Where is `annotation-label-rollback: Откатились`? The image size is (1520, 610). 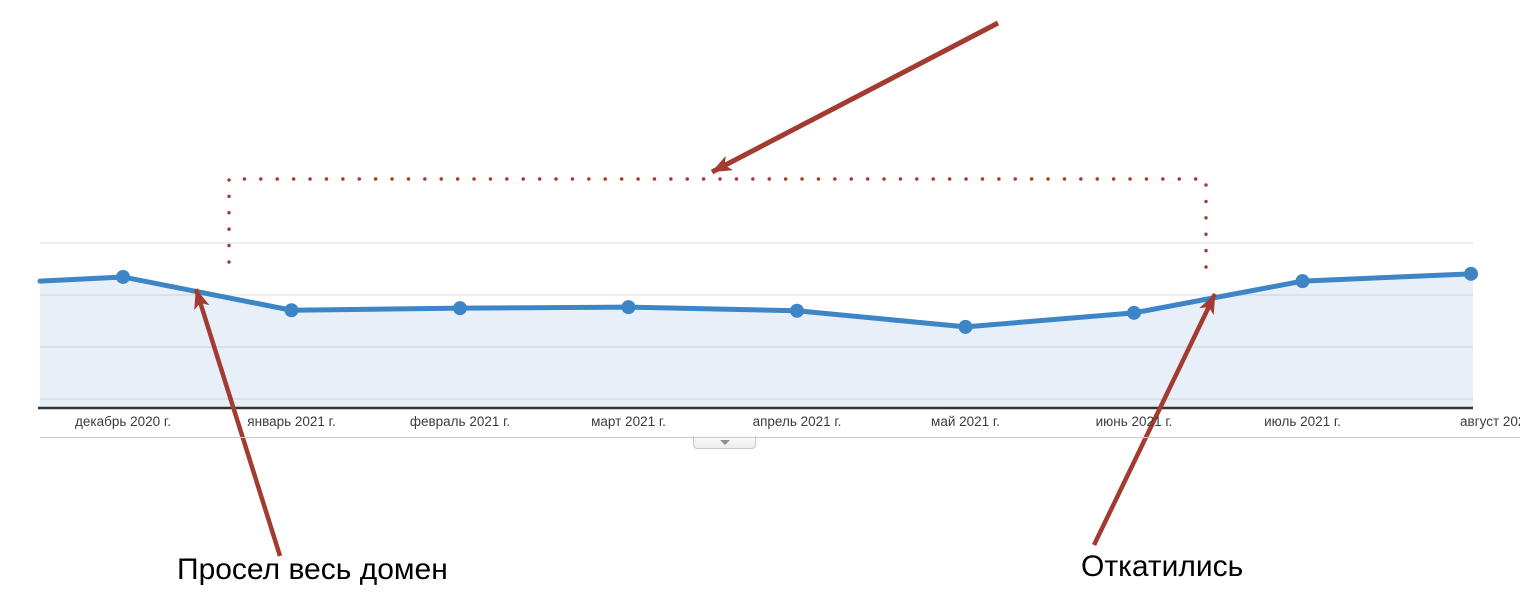
annotation-label-rollback: Откатились is located at coordinates (1162, 566).